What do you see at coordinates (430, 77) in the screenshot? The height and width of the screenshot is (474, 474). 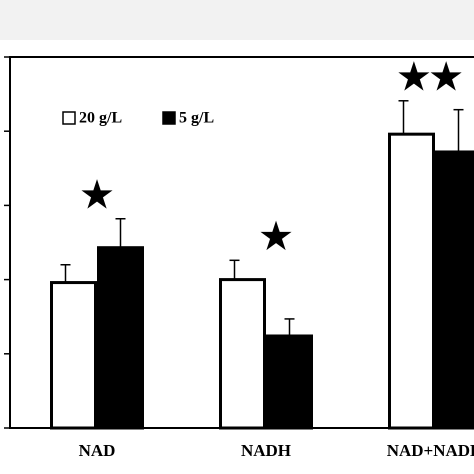 I see `annotation: ★★` at bounding box center [430, 77].